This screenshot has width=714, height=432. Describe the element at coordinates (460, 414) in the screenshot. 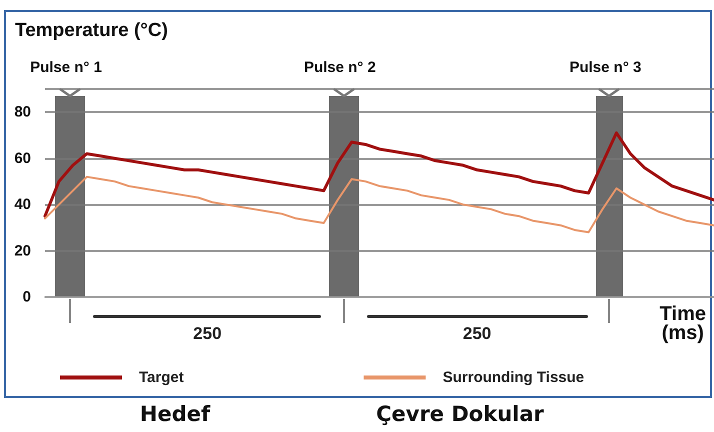

I see `text: Çevre Dokular` at that location.